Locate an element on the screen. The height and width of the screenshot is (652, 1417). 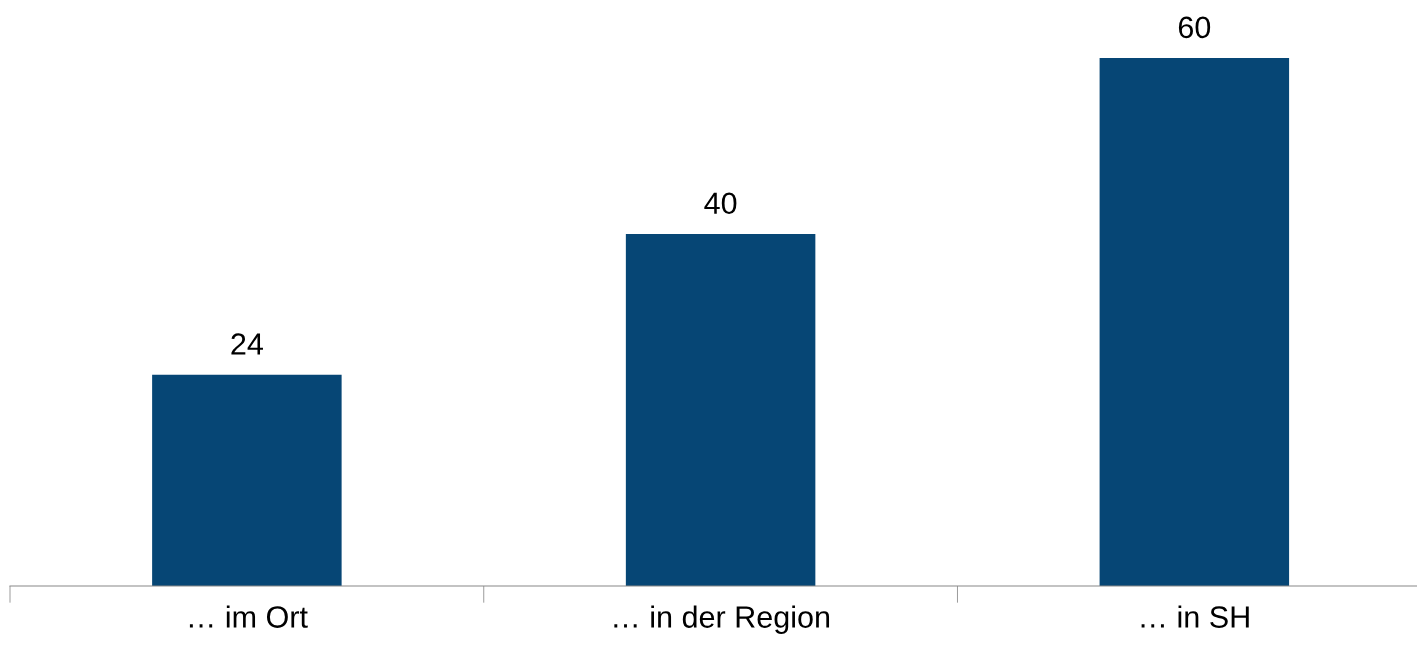
data-label: 24 is located at coordinates (247, 344).